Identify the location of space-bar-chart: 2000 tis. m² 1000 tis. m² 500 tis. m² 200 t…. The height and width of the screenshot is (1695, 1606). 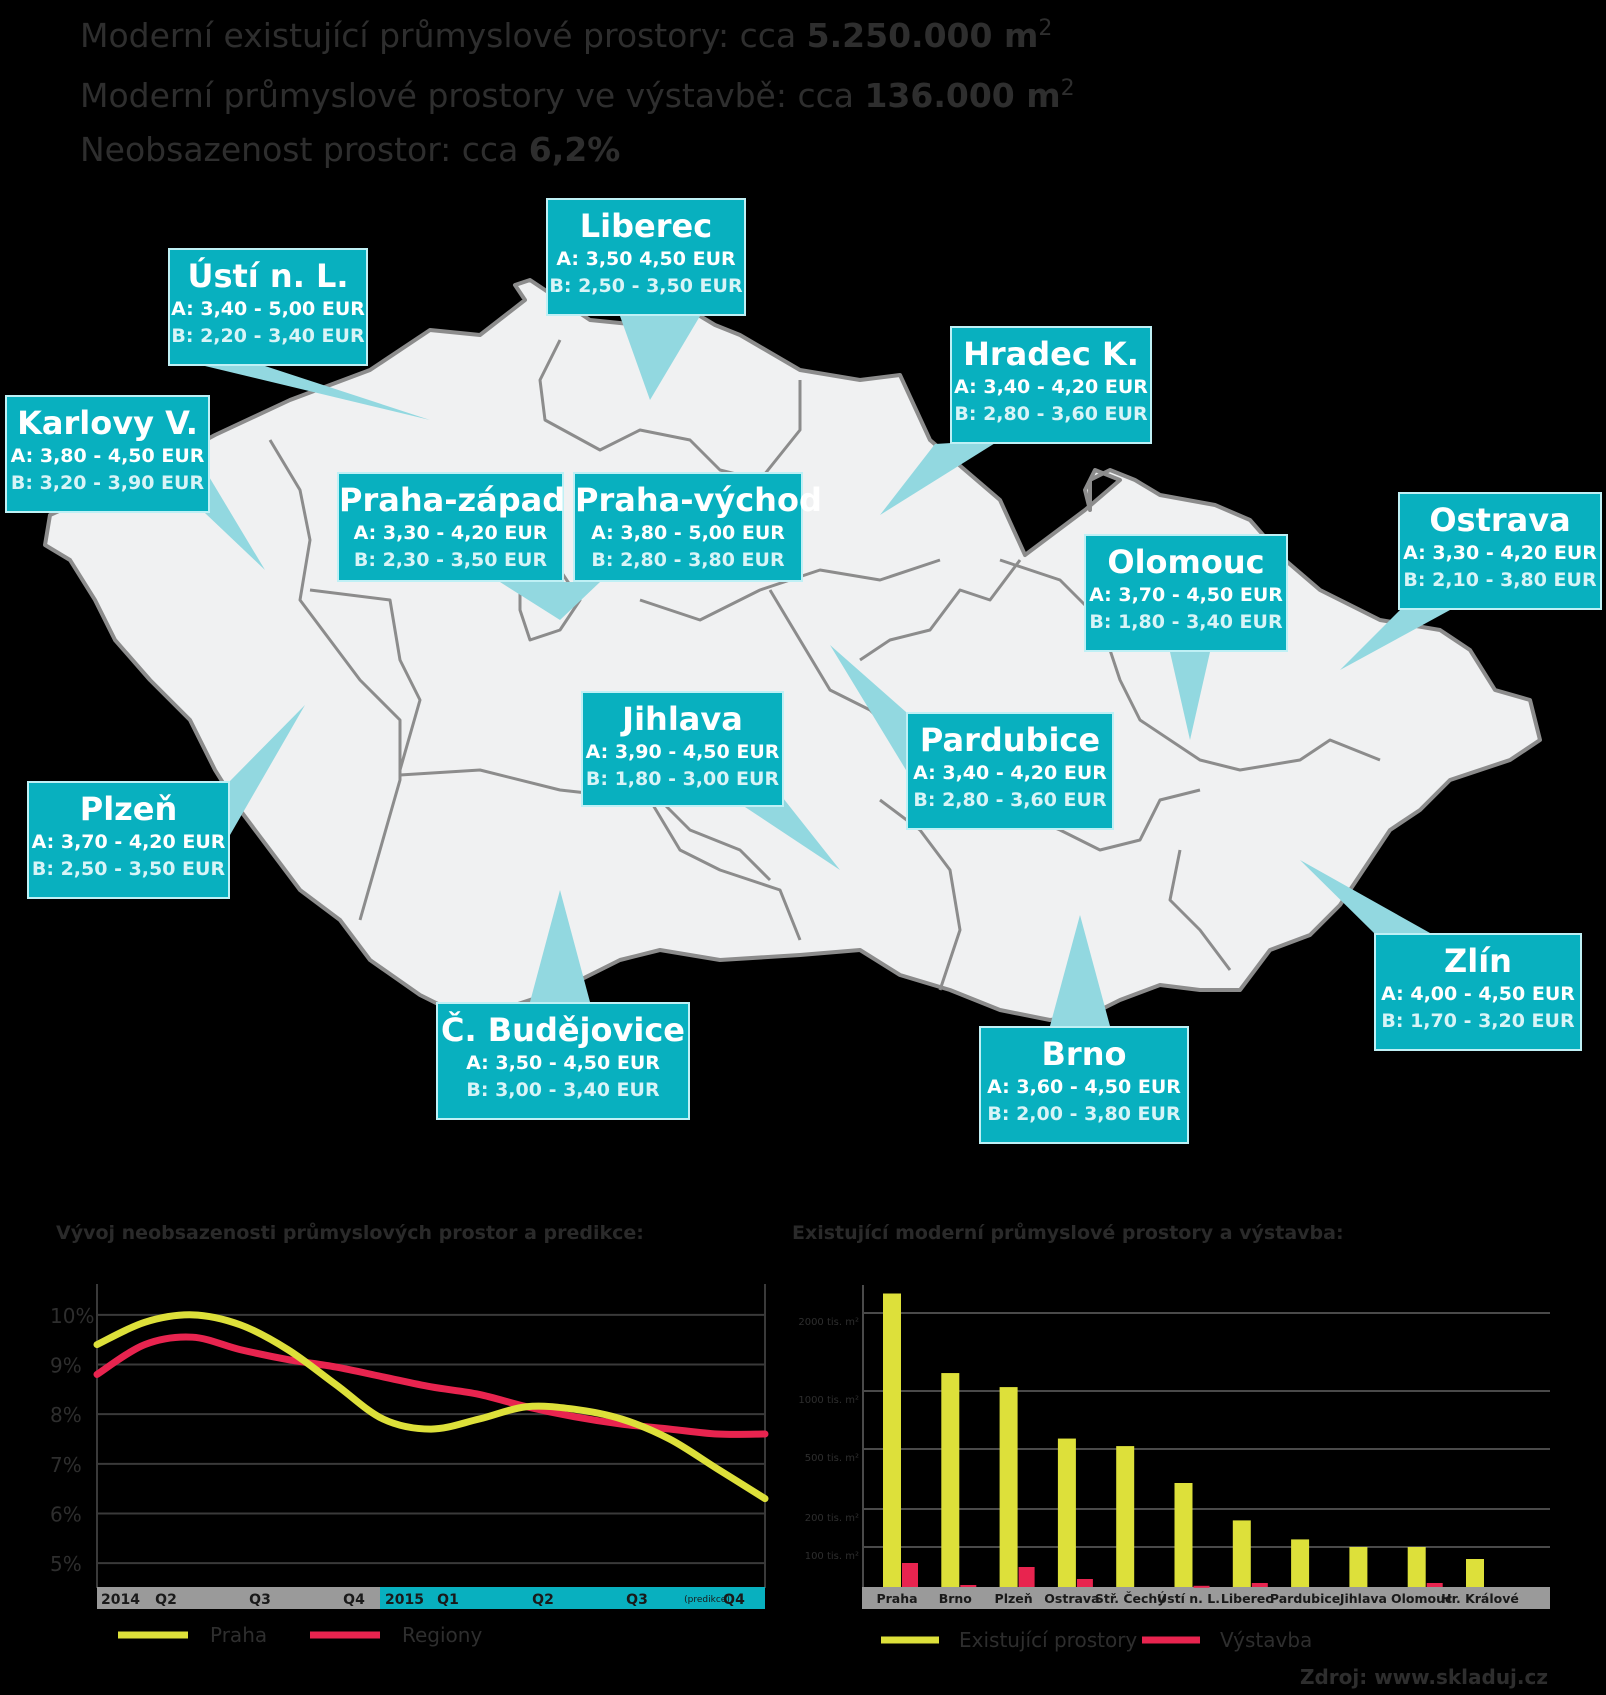
(1174, 1468).